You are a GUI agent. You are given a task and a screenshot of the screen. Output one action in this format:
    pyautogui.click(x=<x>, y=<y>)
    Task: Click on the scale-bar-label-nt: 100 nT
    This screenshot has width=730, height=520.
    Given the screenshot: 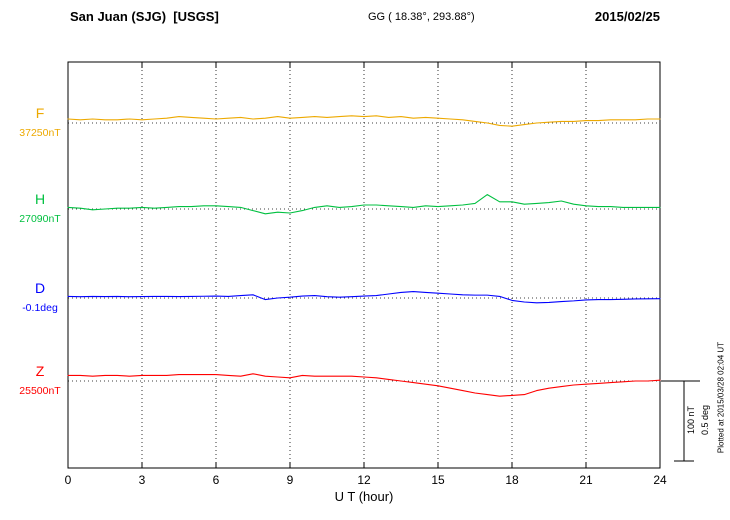 What is the action you would take?
    pyautogui.click(x=691, y=420)
    